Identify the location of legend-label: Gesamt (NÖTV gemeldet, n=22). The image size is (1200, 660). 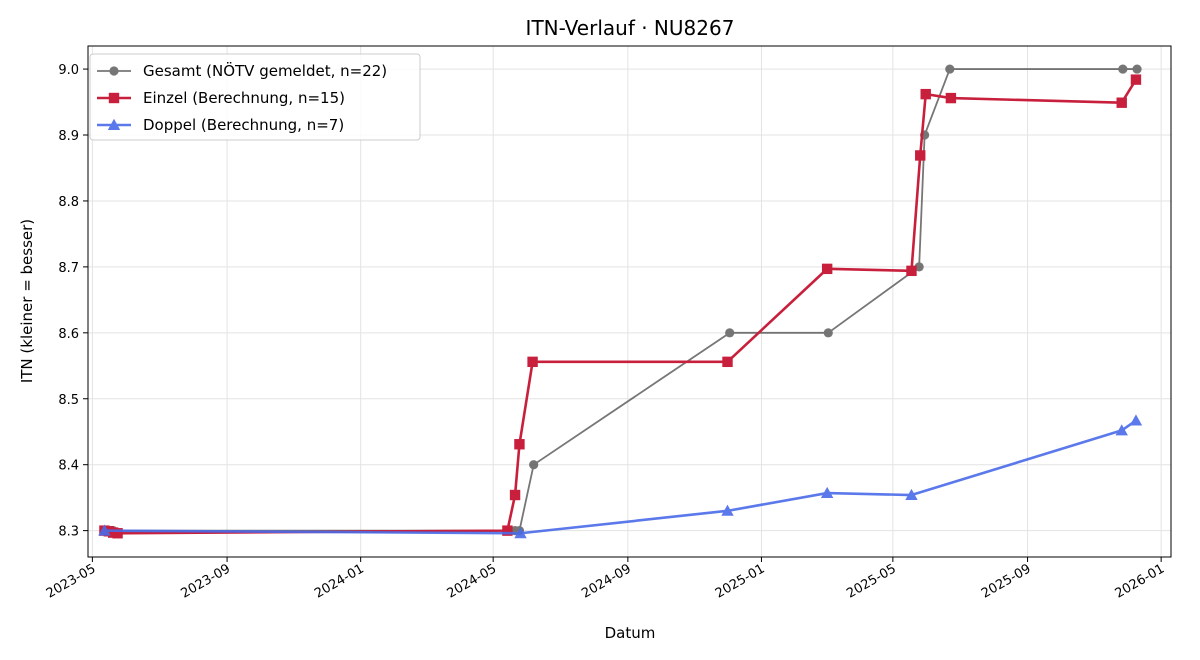
(265, 70).